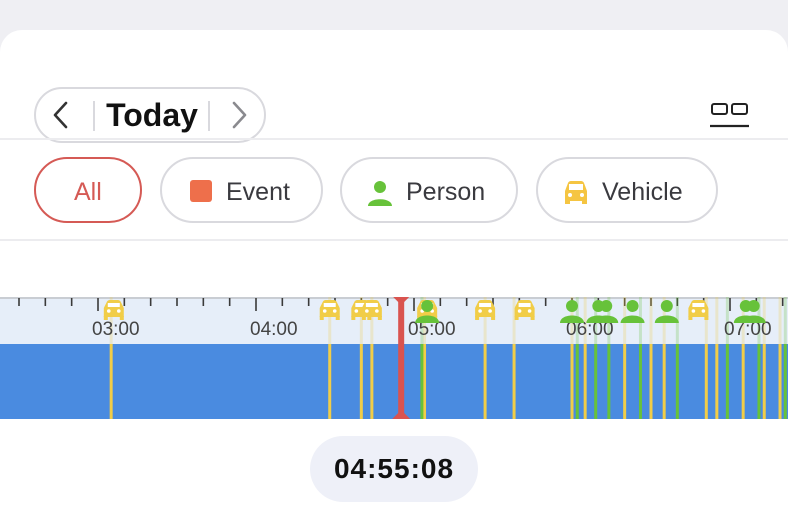 This screenshot has width=788, height=511. What do you see at coordinates (116, 329) in the screenshot?
I see `hour-label: 03:00` at bounding box center [116, 329].